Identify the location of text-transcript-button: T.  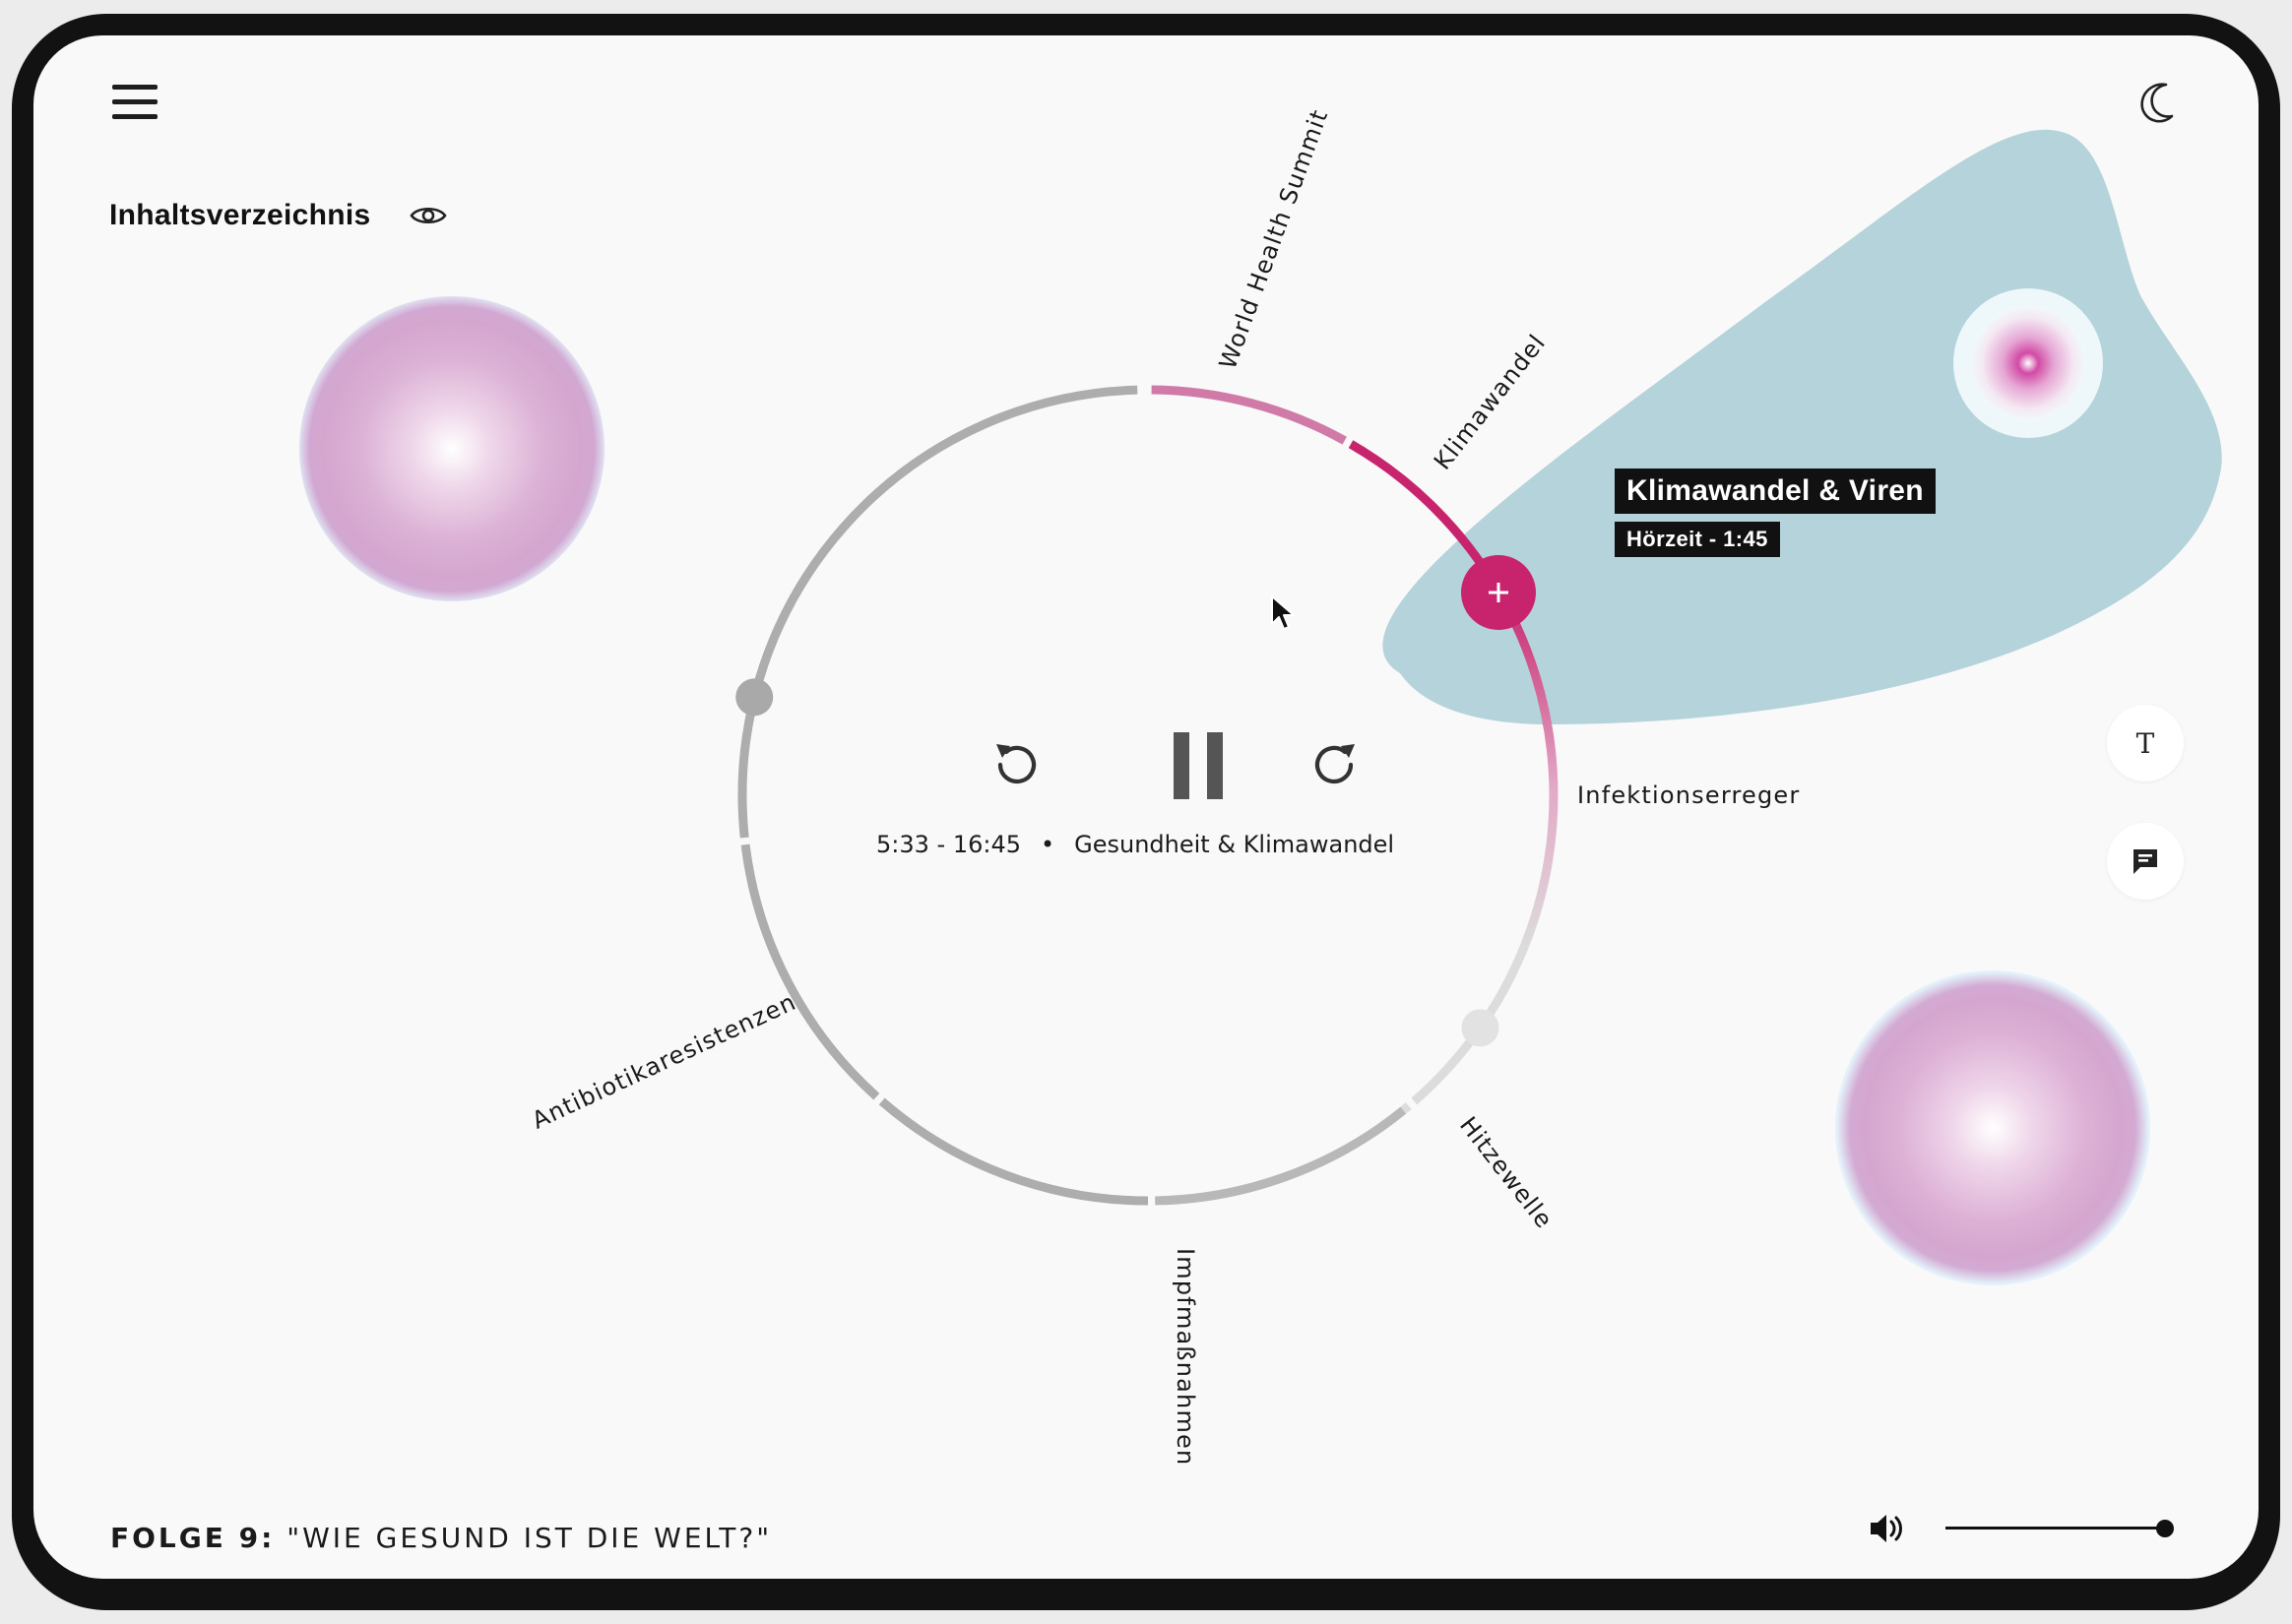
(2145, 743).